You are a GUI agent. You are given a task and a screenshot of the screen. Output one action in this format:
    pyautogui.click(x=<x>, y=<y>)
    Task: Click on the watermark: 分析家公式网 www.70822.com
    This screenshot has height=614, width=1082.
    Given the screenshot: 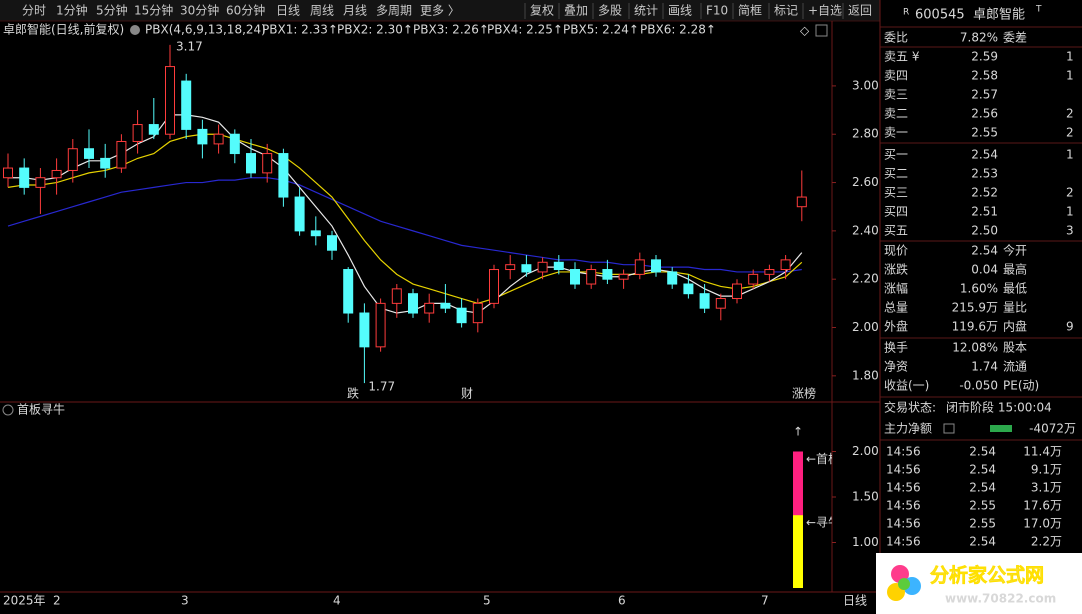 What is the action you would take?
    pyautogui.click(x=979, y=583)
    